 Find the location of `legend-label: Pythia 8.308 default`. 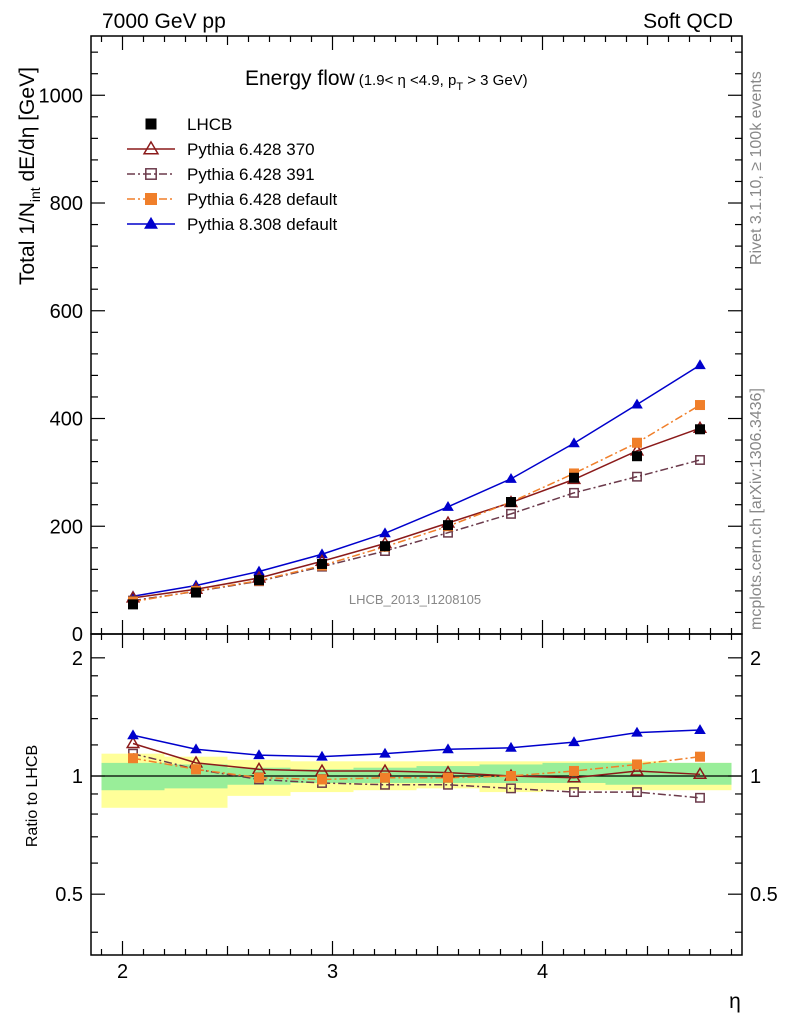

legend-label: Pythia 8.308 default is located at coordinates (262, 224).